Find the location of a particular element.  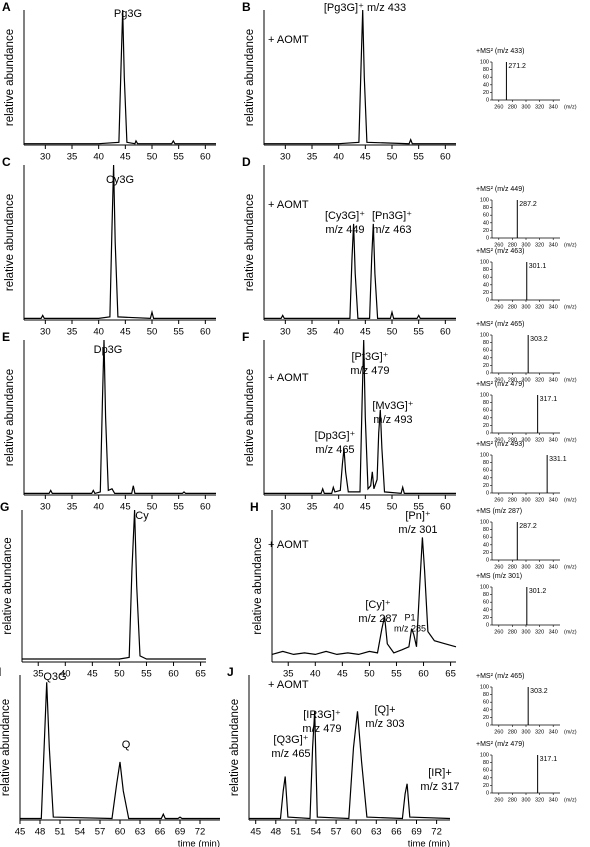

panel-label: J is located at coordinates (230, 672).